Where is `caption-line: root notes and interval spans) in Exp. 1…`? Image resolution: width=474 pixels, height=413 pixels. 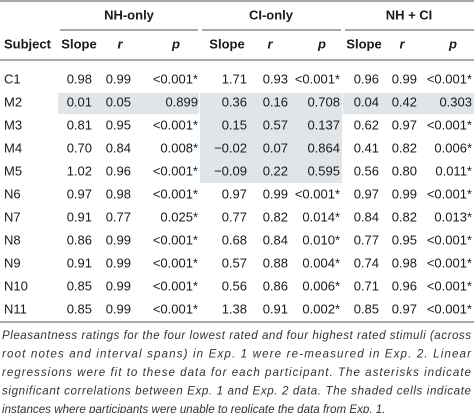
caption-line: root notes and interval spans) in Exp. 1… is located at coordinates (237, 354).